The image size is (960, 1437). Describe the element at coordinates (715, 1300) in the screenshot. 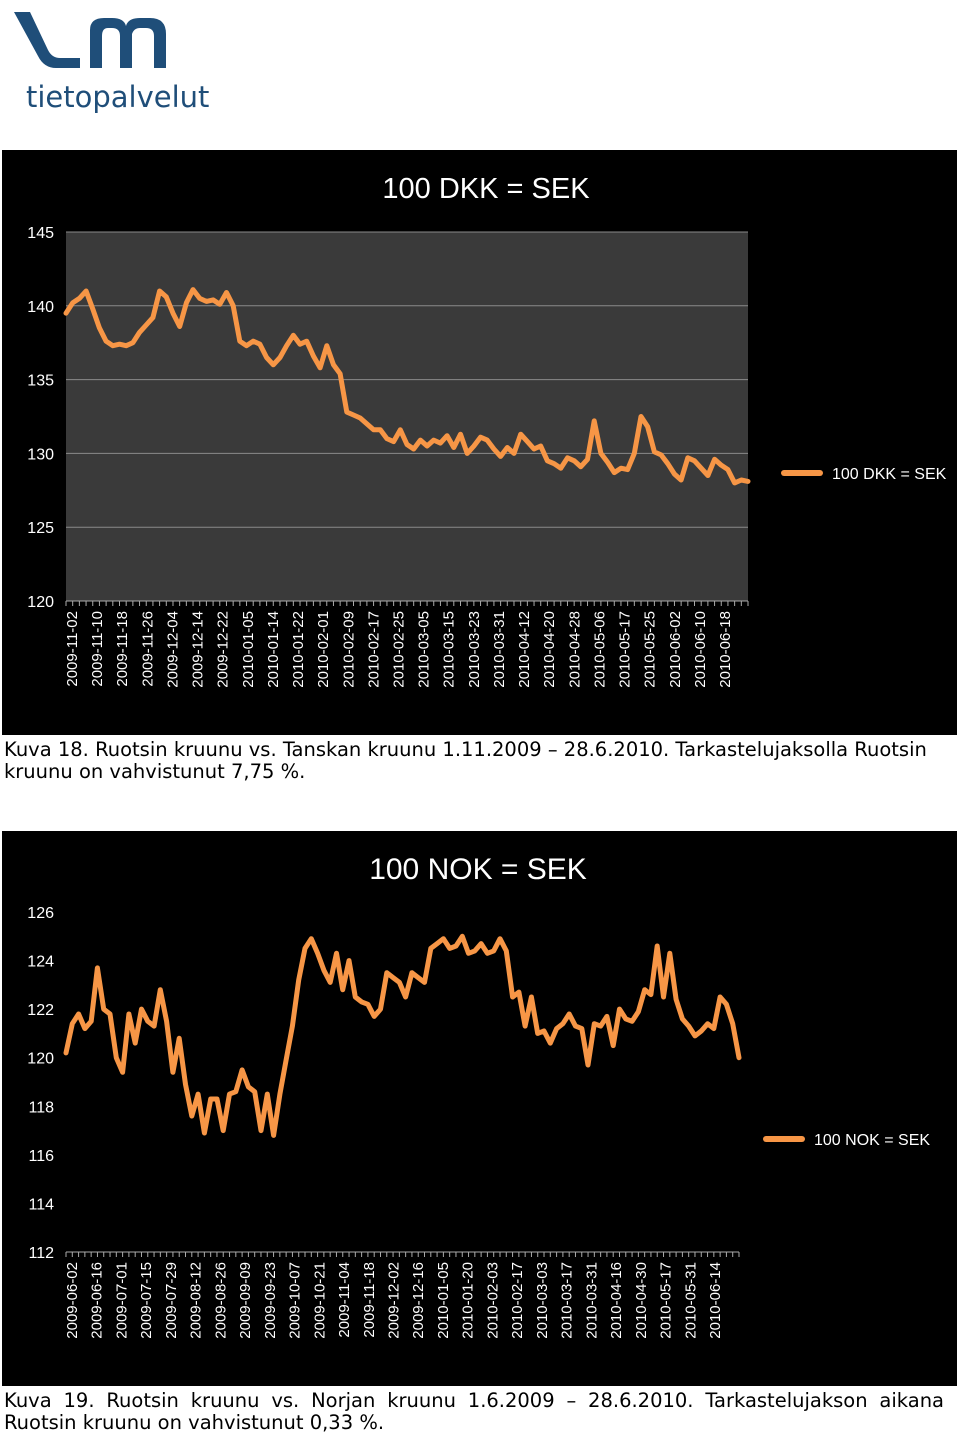

I see `x-tick-label: 2010-06-14` at that location.